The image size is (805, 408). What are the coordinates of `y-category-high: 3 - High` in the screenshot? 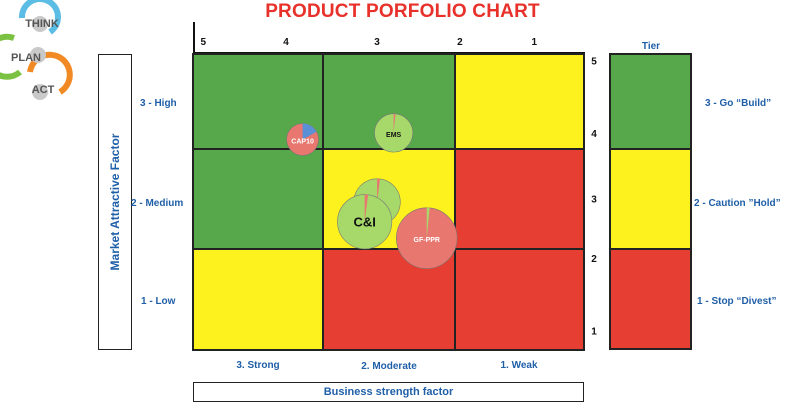 It's located at (158, 103).